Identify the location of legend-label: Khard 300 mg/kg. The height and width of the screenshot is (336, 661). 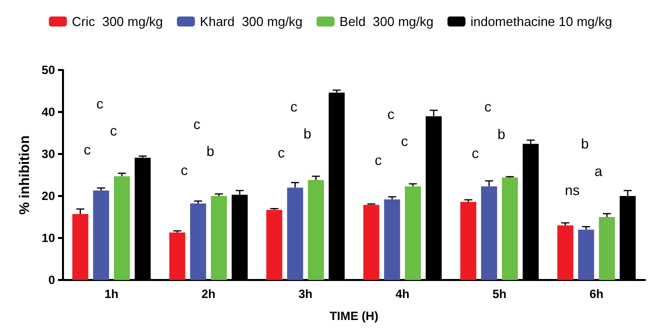
(251, 21).